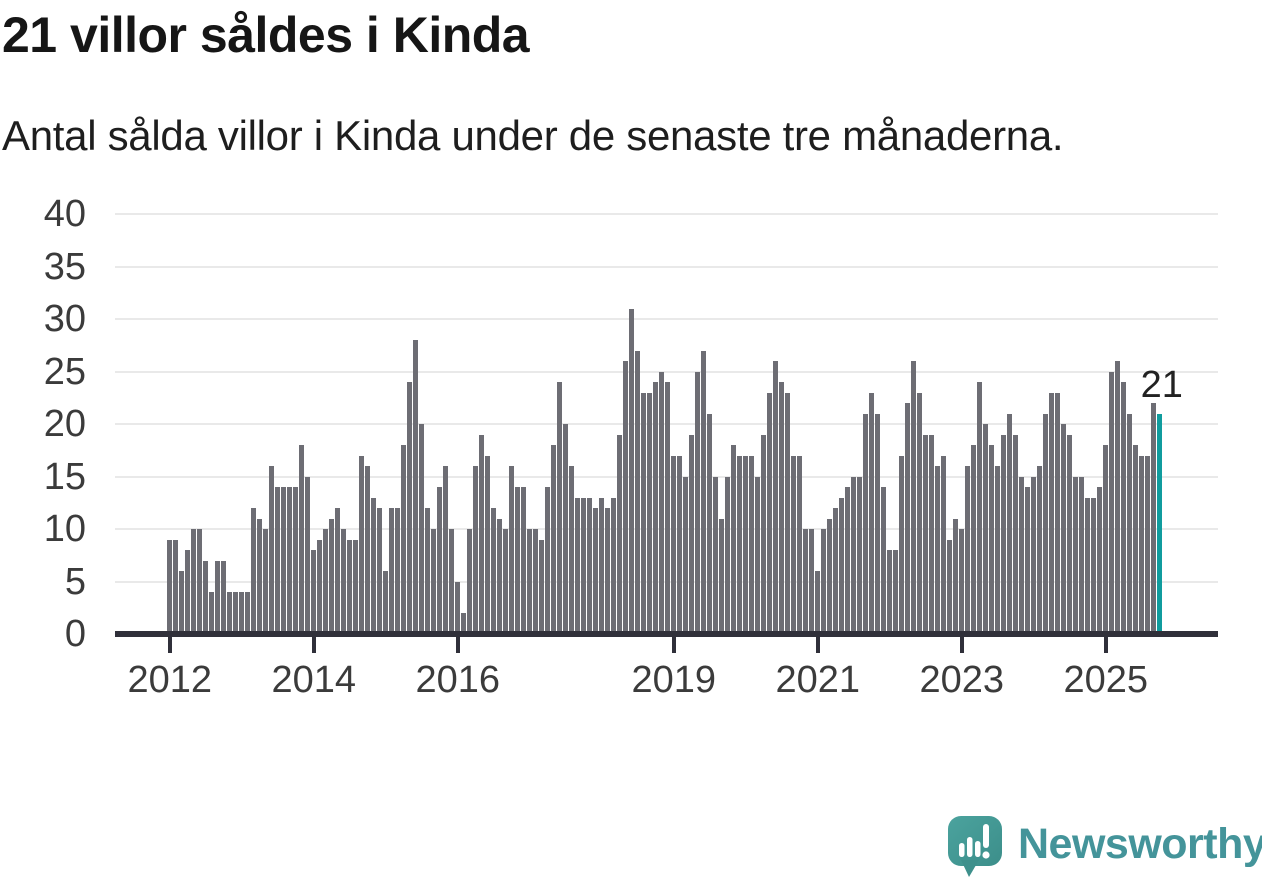 Image resolution: width=1262 pixels, height=879 pixels. I want to click on newsworthy-logo-text: Newsworthy, so click(1140, 844).